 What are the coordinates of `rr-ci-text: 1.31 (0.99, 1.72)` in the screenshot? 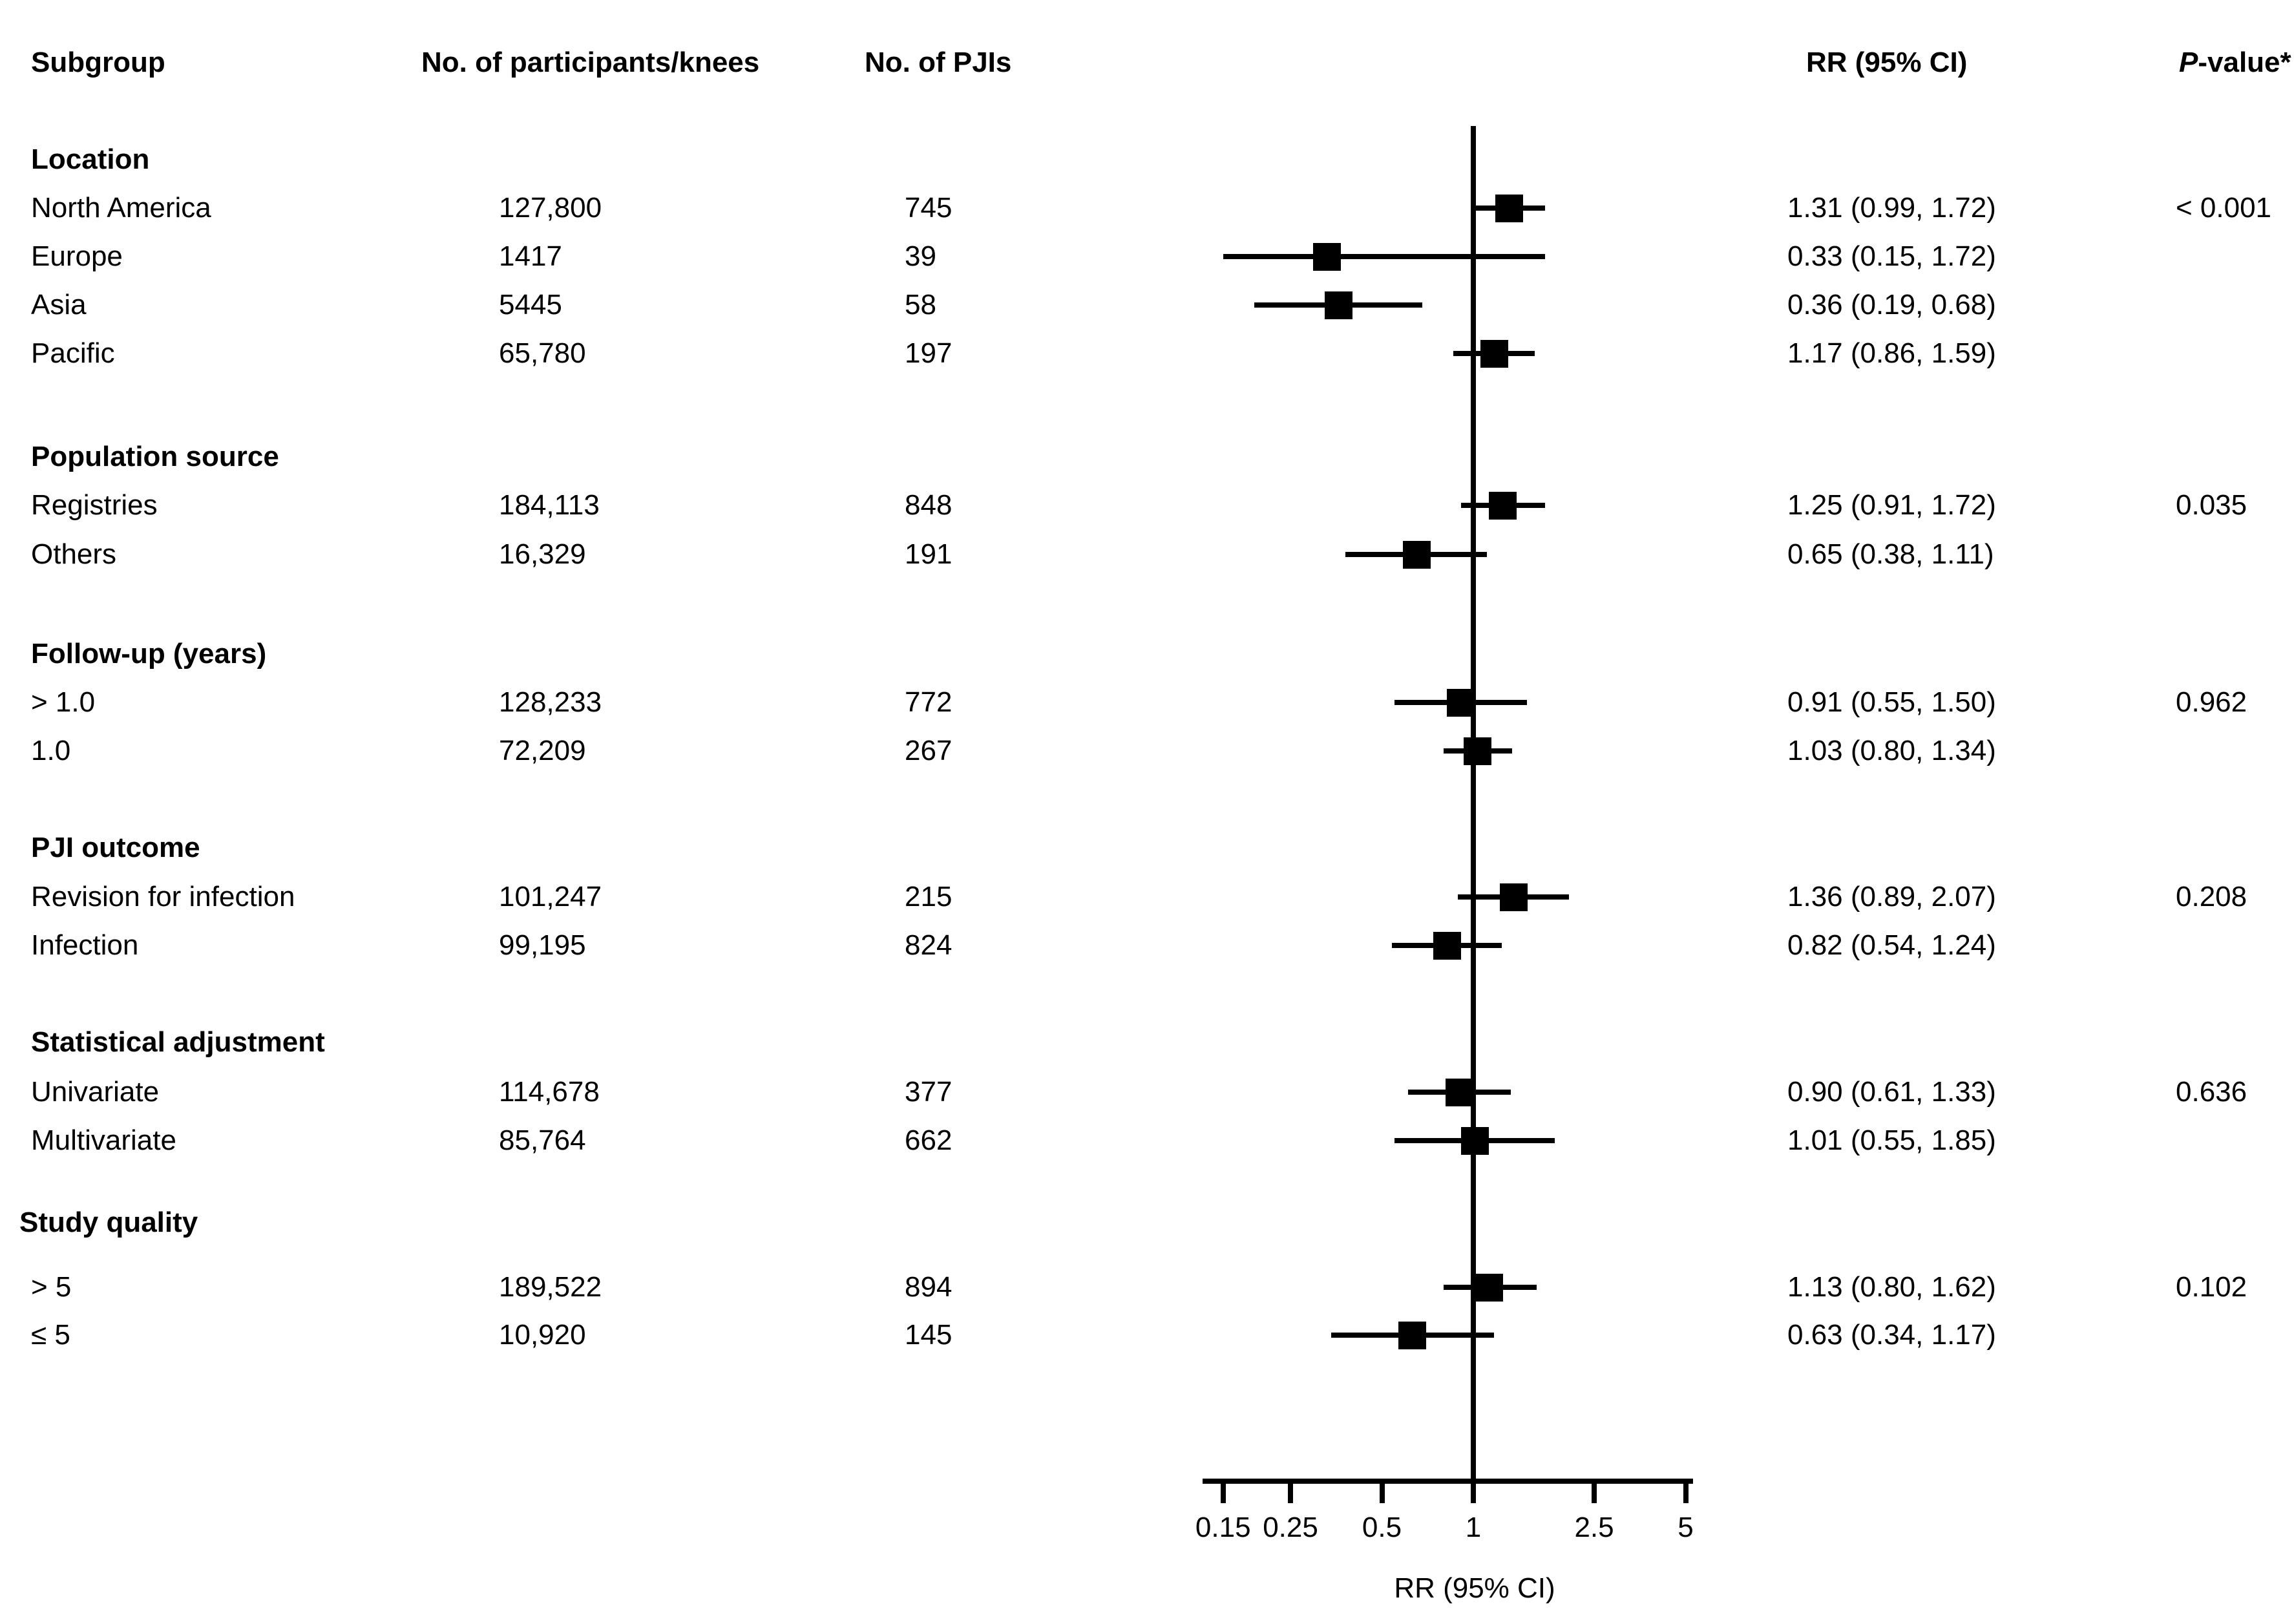 It's located at (1891, 208).